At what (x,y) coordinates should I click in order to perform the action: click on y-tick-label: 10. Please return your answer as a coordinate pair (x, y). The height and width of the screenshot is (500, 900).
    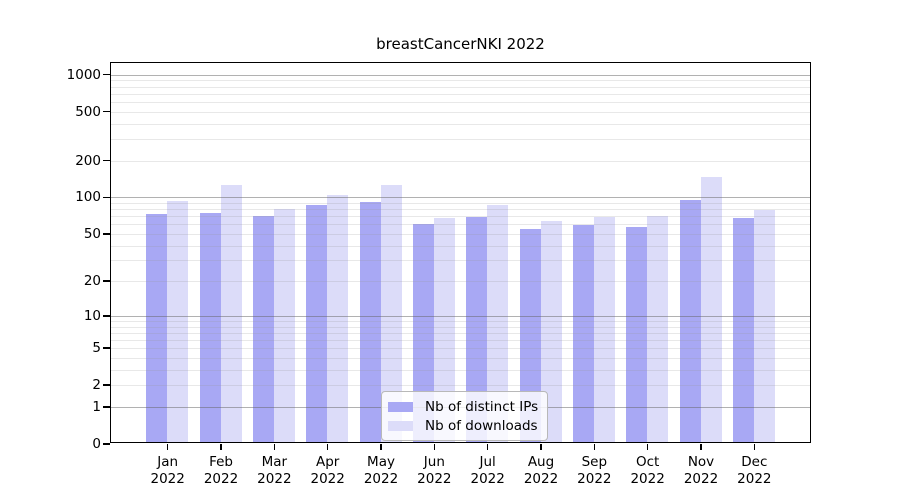
    Looking at the image, I should click on (92, 315).